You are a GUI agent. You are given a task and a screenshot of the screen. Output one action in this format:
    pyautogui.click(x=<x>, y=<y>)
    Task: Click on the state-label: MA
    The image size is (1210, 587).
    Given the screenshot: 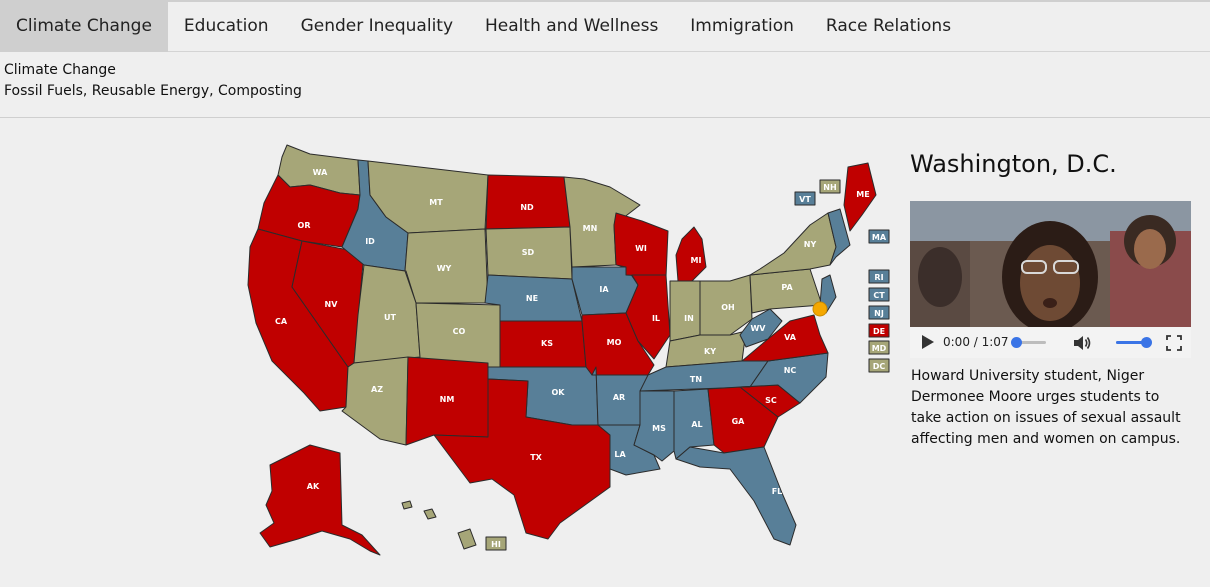 What is the action you would take?
    pyautogui.click(x=879, y=237)
    